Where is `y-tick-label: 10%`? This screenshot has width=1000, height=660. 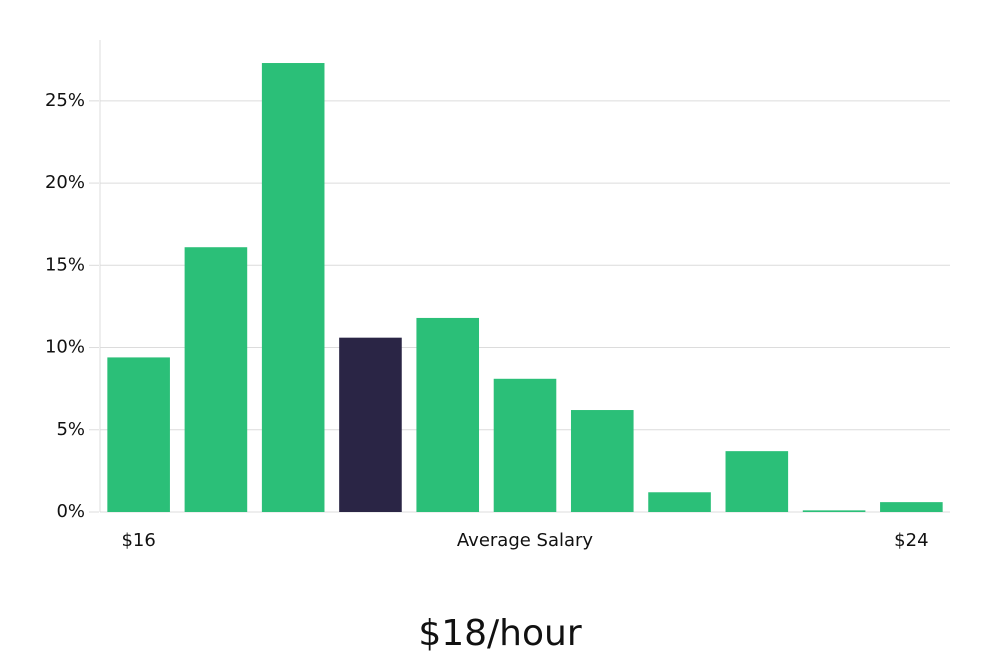
y-tick-label: 10% is located at coordinates (65, 347).